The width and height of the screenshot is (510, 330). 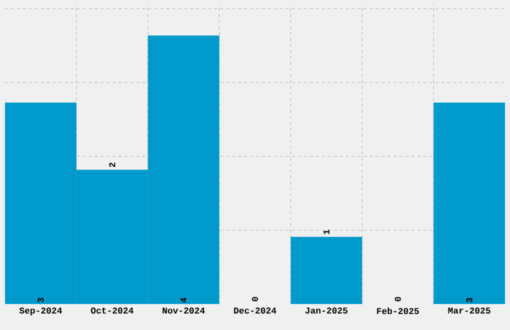 I want to click on data-label: 2, so click(x=112, y=165).